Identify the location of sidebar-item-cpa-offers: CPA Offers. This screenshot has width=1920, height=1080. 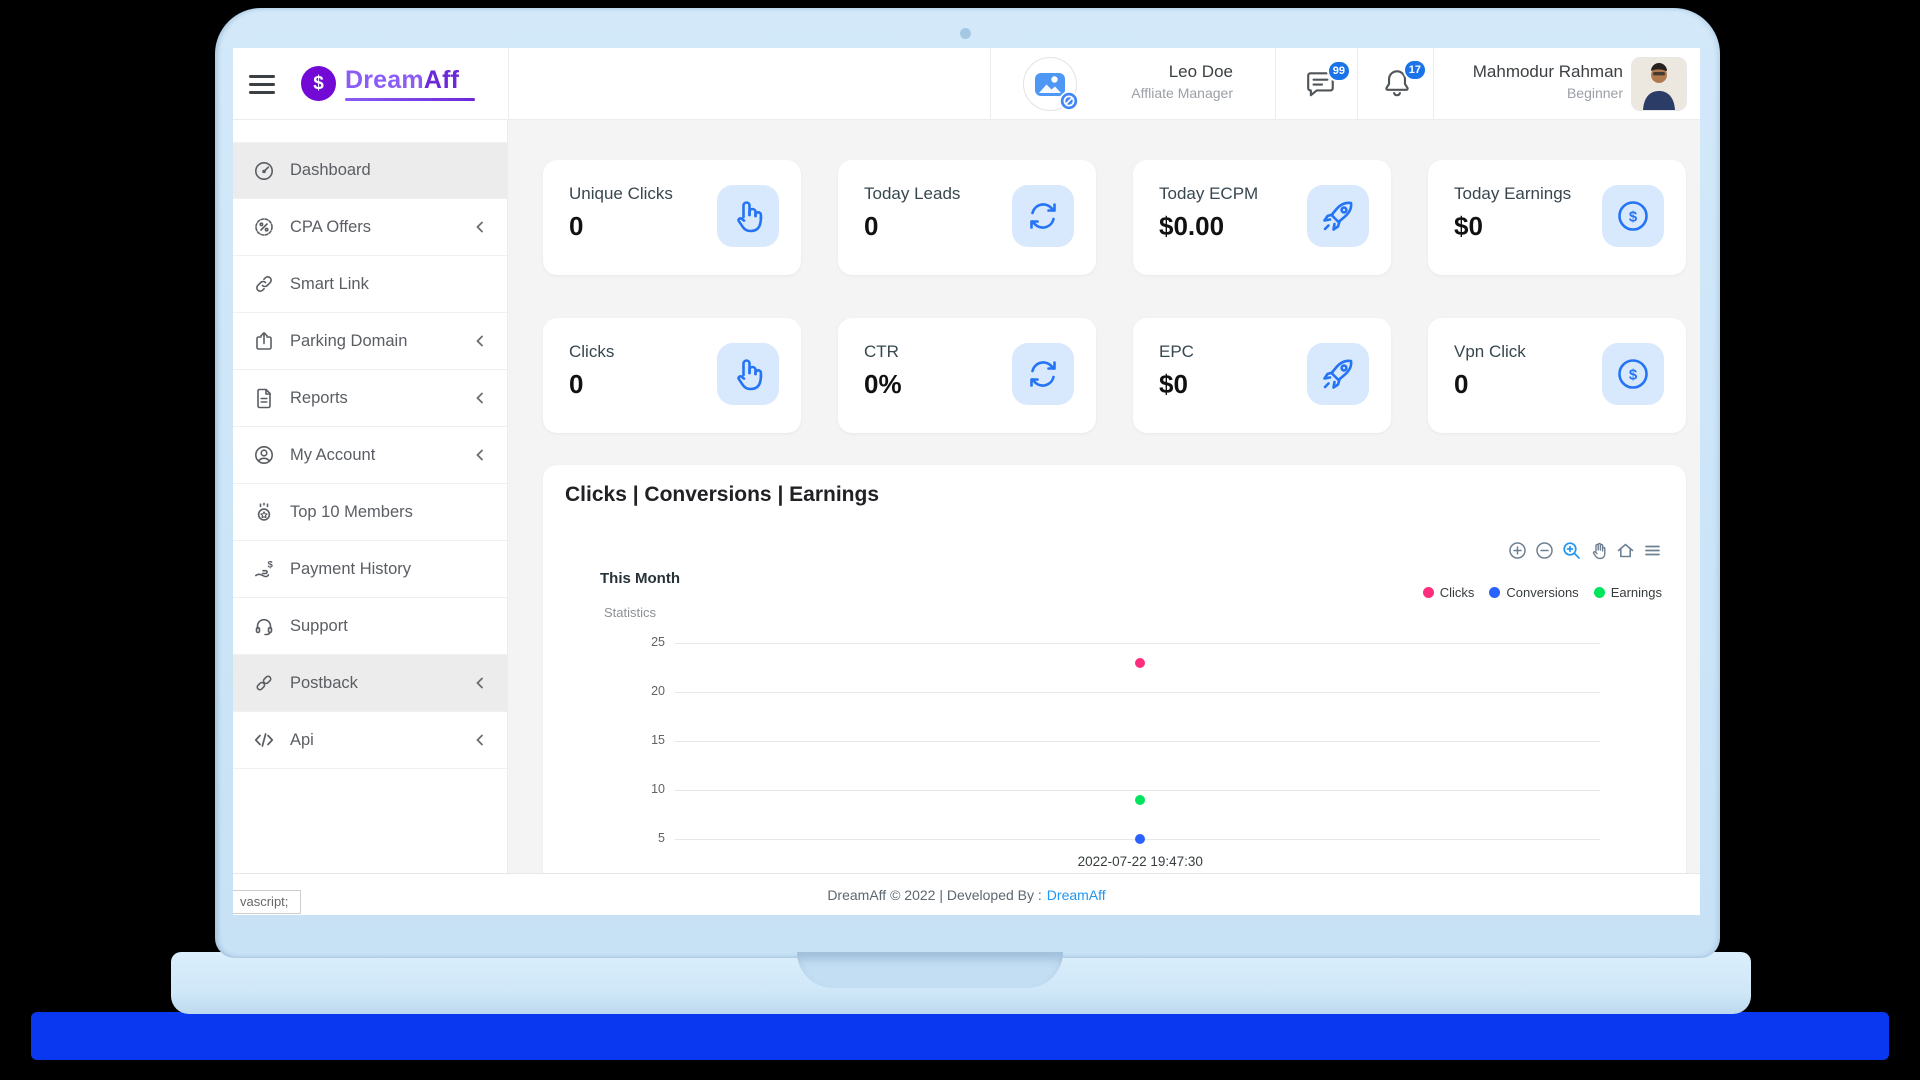
(370, 227).